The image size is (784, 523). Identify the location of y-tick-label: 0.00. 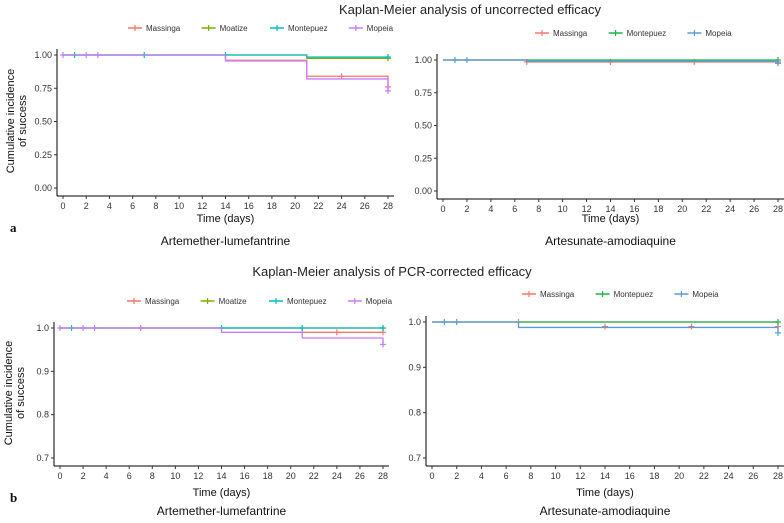
(43, 188).